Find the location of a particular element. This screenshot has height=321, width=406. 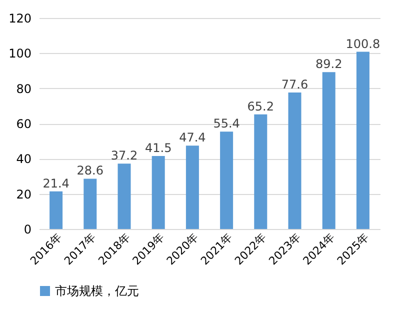

data-label: 55.4 is located at coordinates (226, 123).